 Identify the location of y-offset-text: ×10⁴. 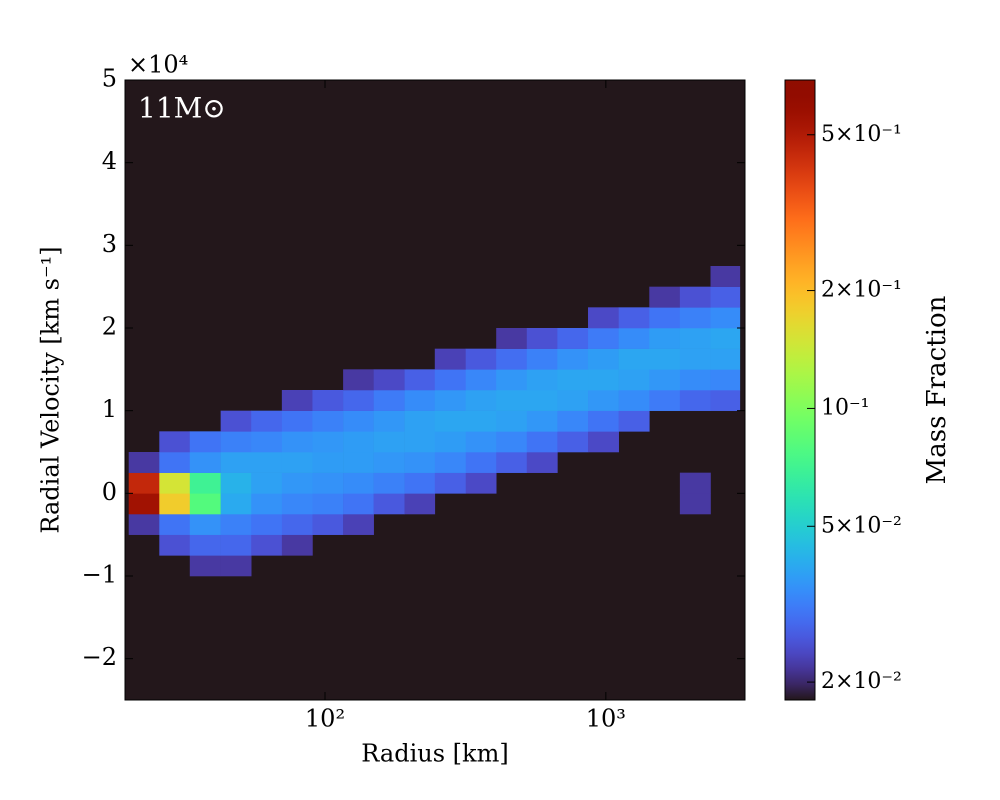
(158, 65).